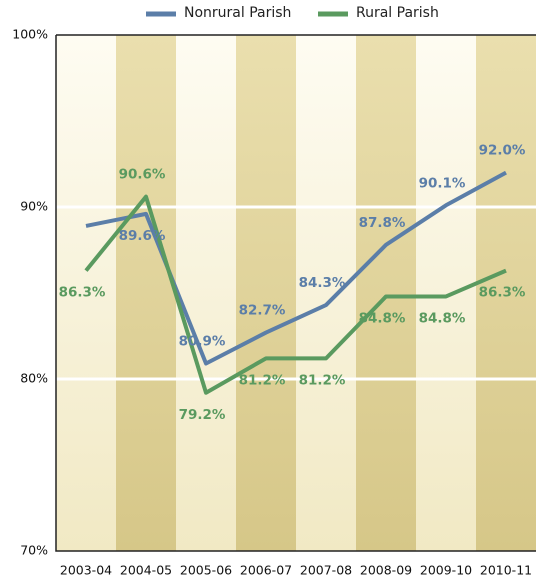 Image resolution: width=544 pixels, height=584 pixels. I want to click on x-tick-label: 2005-06, so click(206, 570).